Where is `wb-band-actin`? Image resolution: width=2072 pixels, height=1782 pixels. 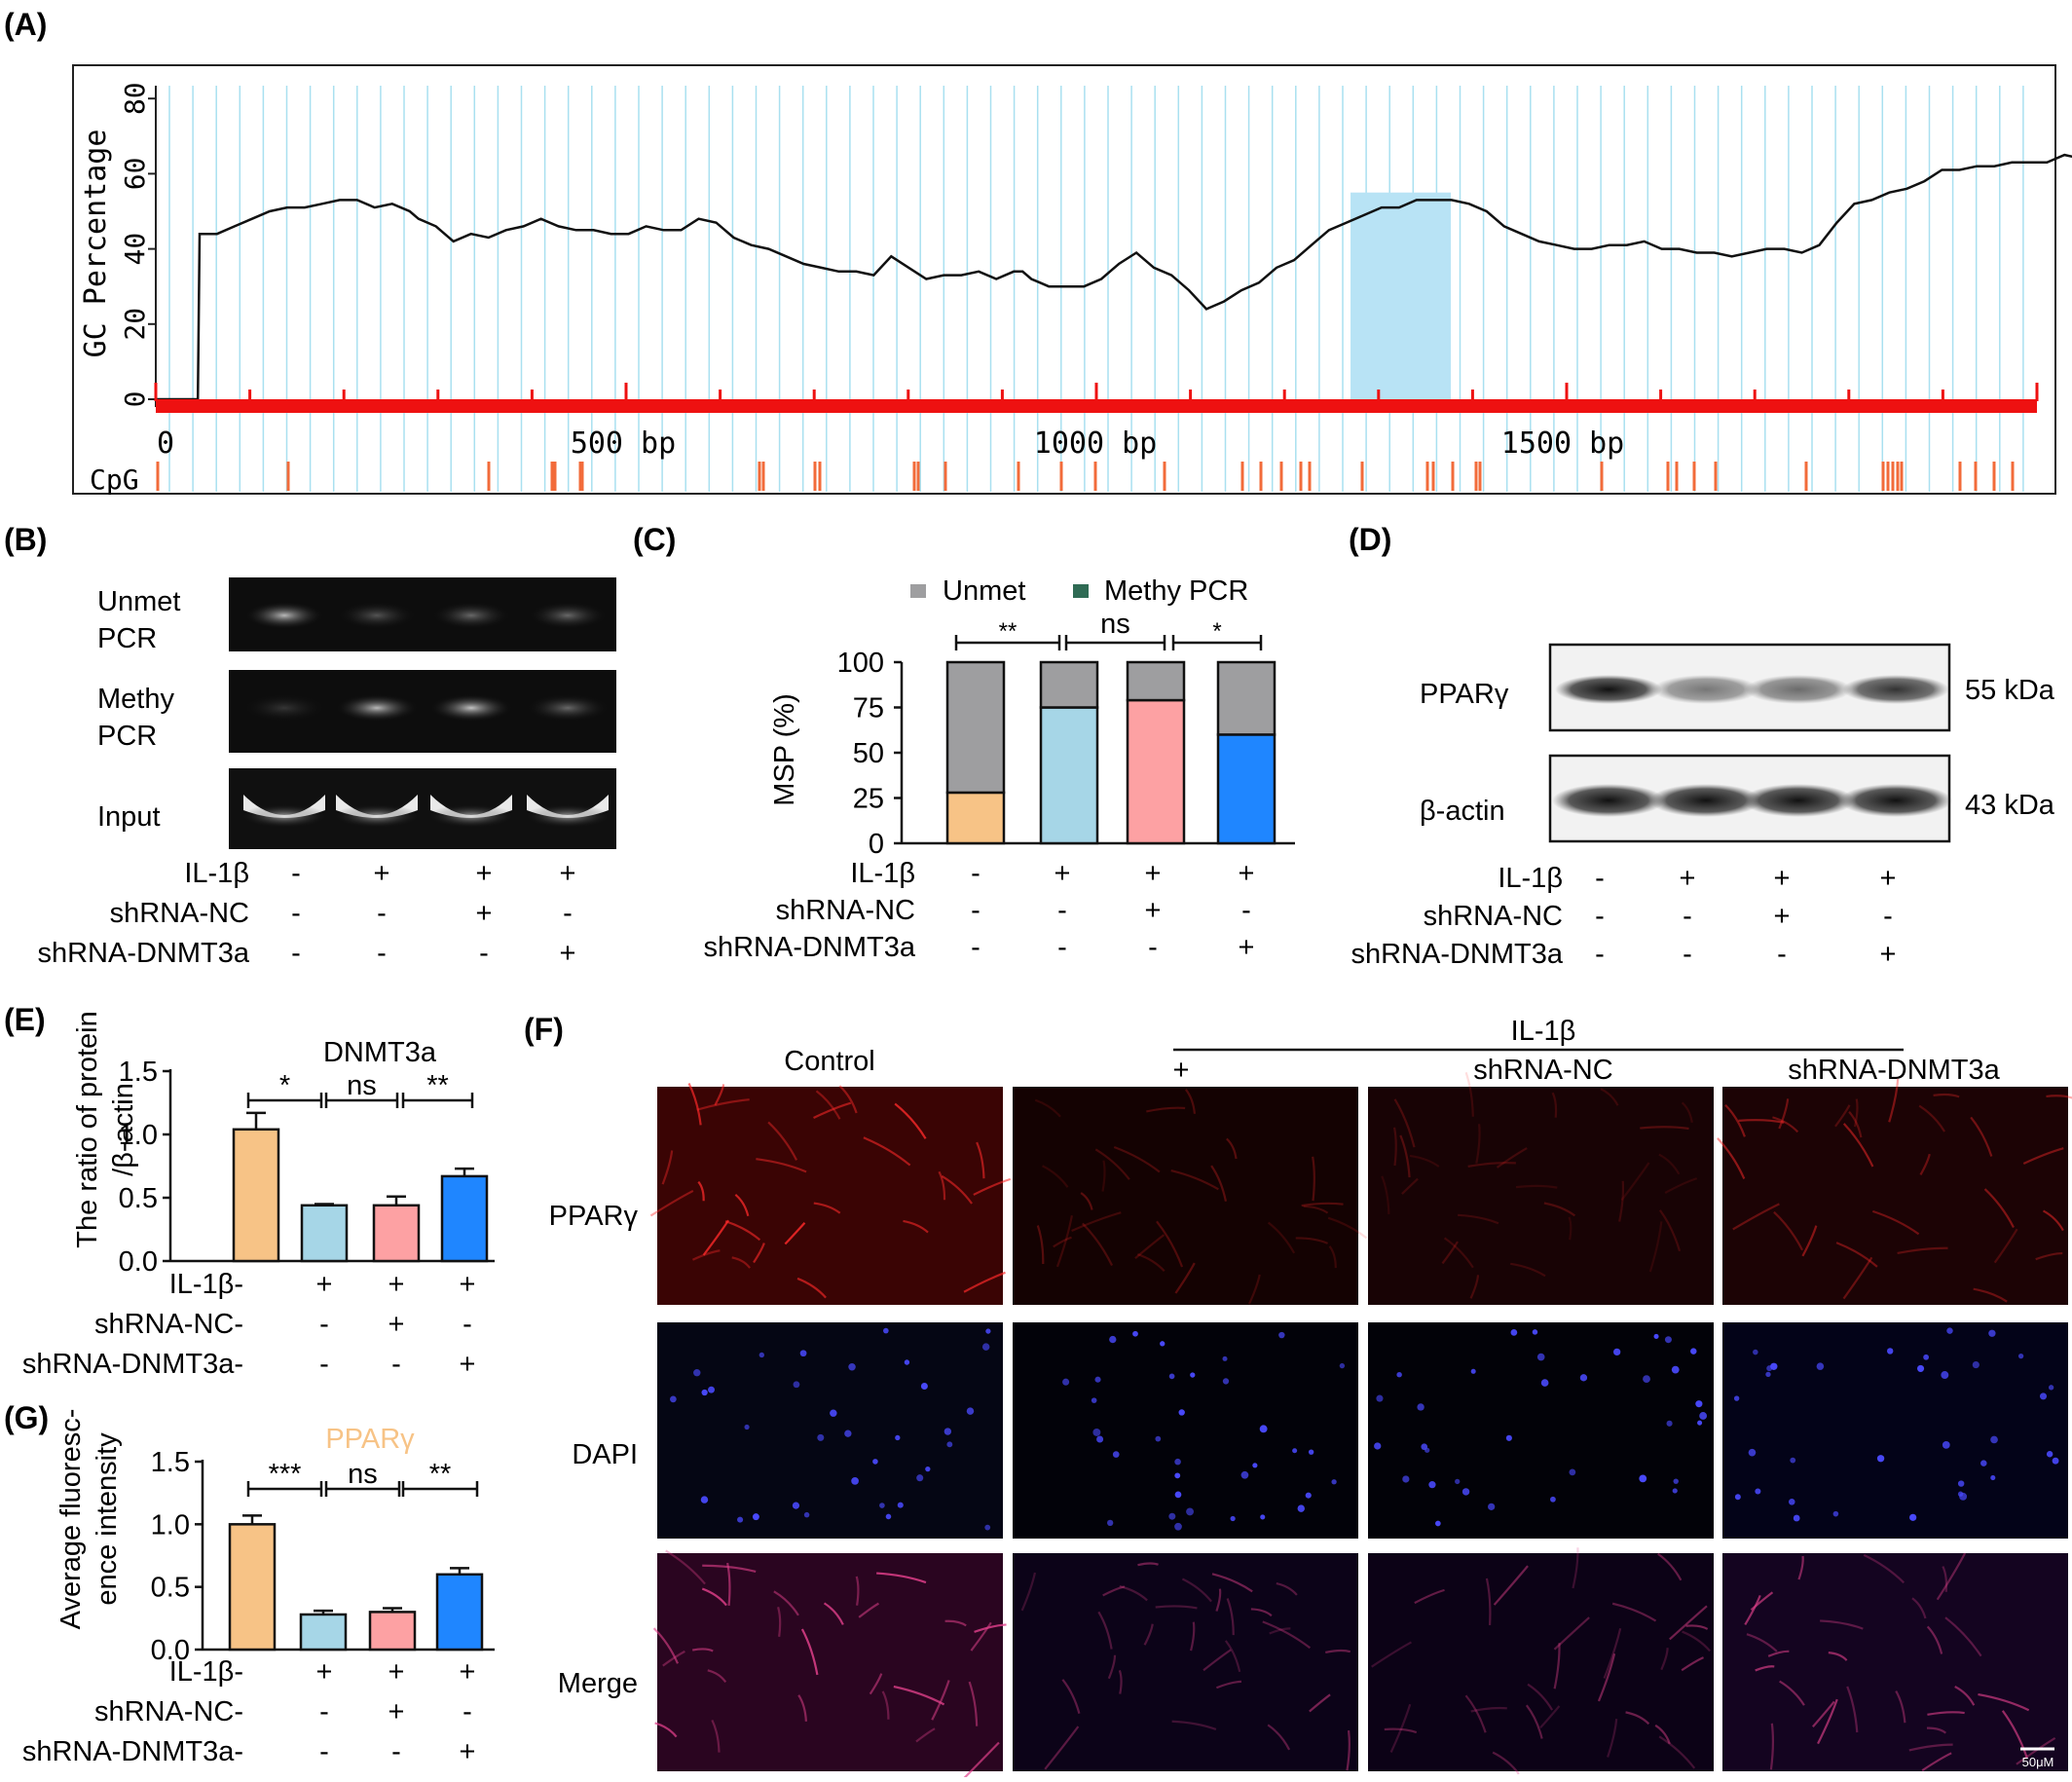 wb-band-actin is located at coordinates (1895, 800).